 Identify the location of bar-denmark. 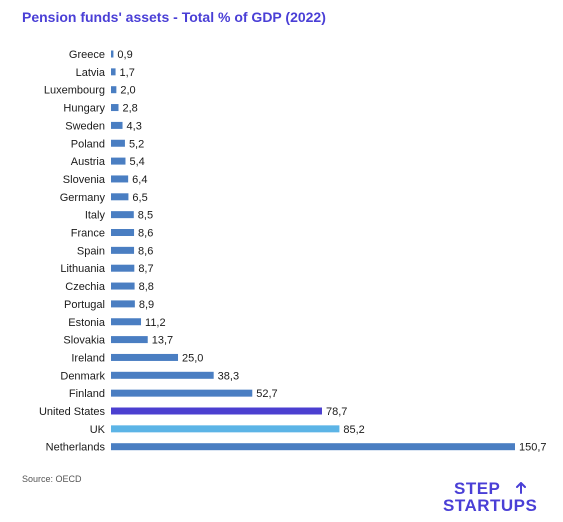
(162, 375).